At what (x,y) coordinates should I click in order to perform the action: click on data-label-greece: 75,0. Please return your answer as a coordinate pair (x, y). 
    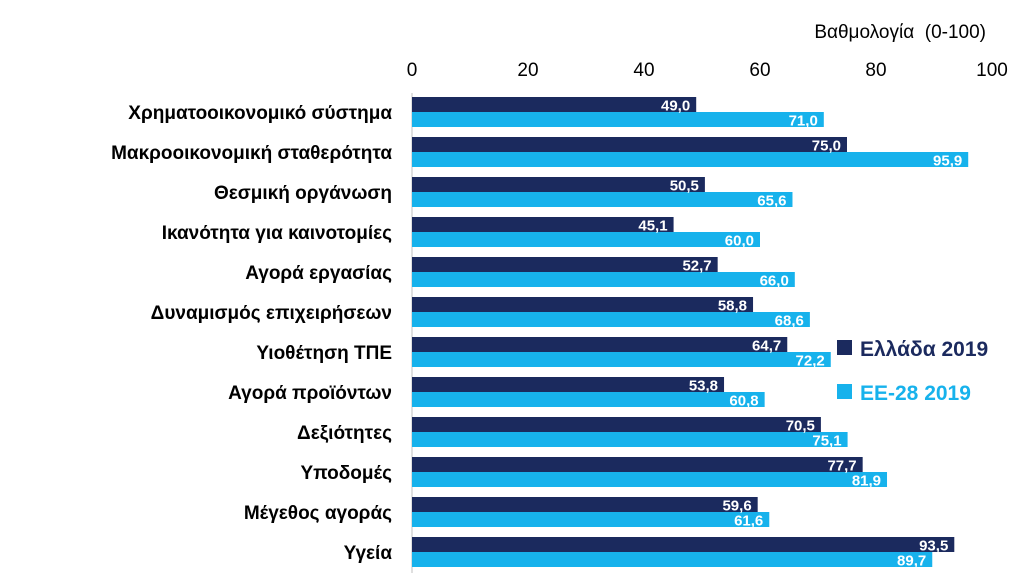
    Looking at the image, I should click on (826, 146).